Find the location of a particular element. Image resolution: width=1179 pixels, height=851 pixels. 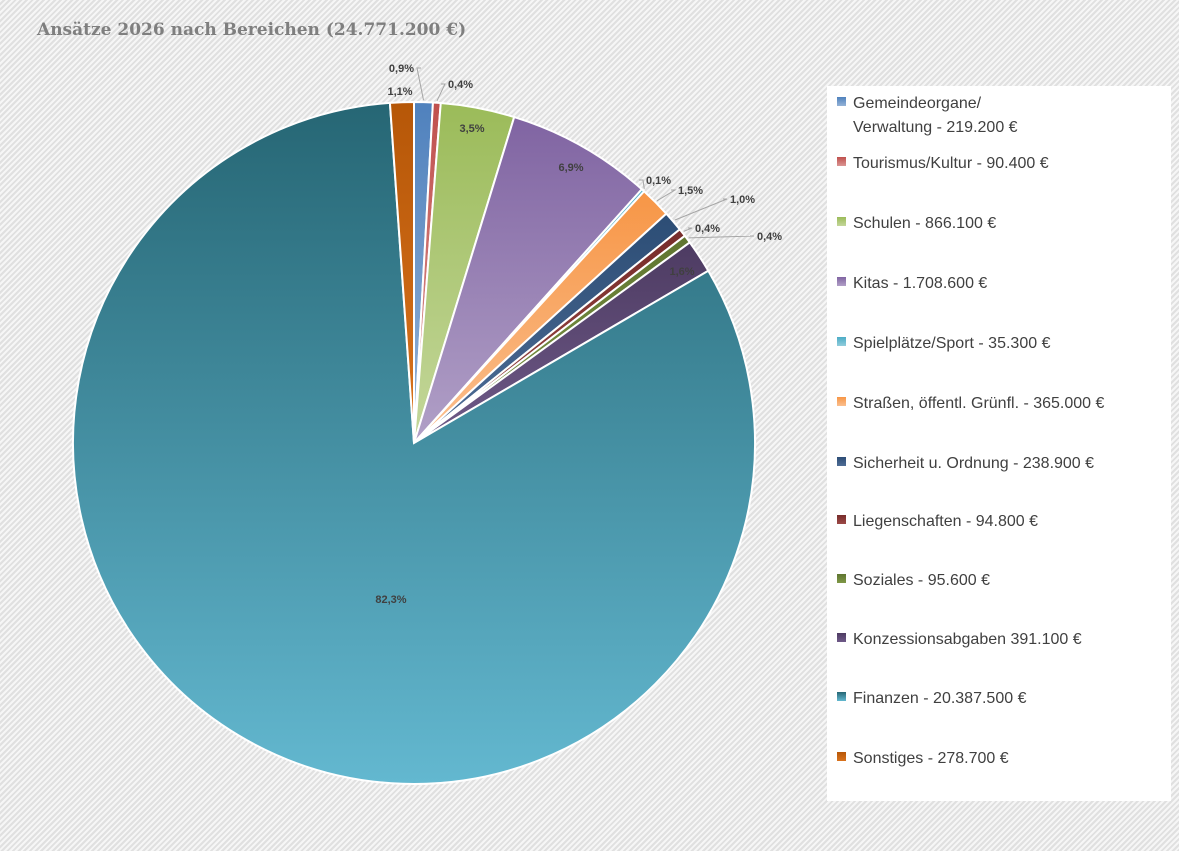

legend-item: Konzessionsabgaben 391.100 € is located at coordinates (1005, 640).